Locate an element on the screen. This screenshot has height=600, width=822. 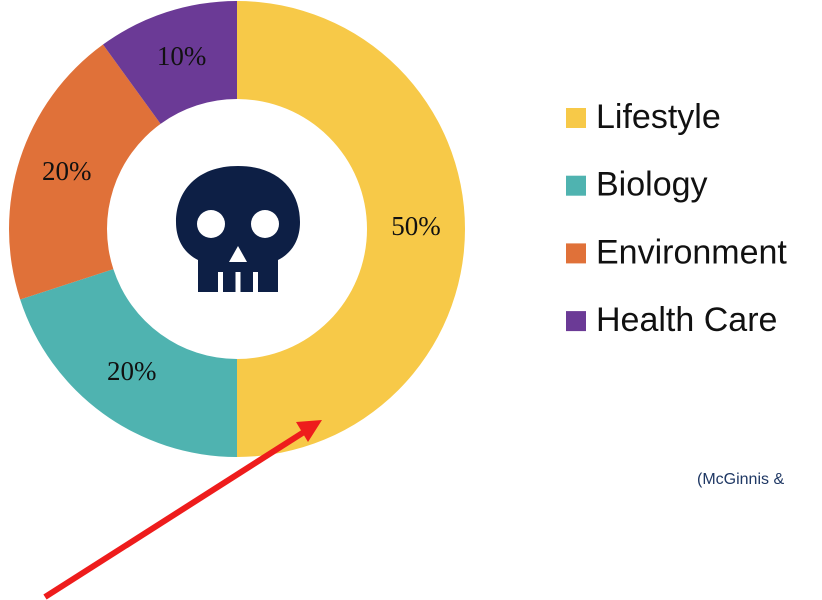
skull-icon is located at coordinates (238, 229).